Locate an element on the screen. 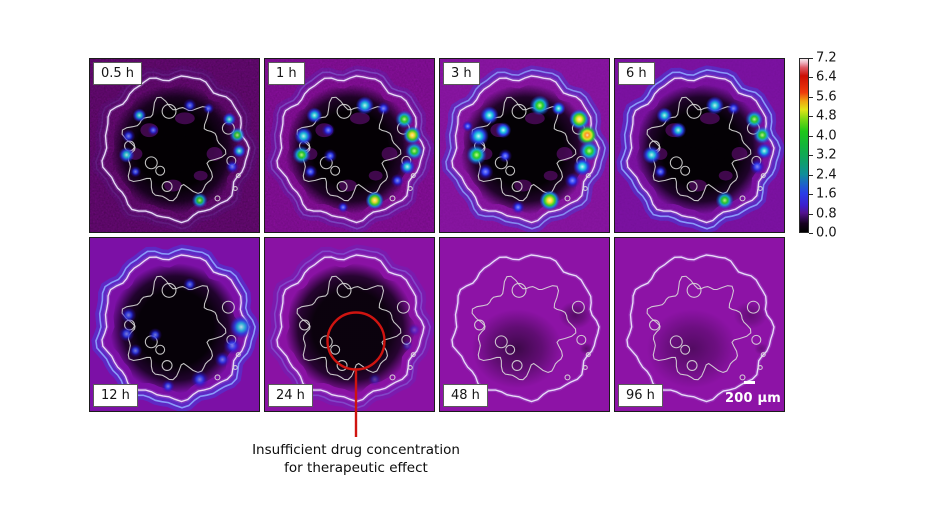 Image resolution: width=925 pixels, height=529 pixels. panel-48h: 48 h is located at coordinates (524, 324).